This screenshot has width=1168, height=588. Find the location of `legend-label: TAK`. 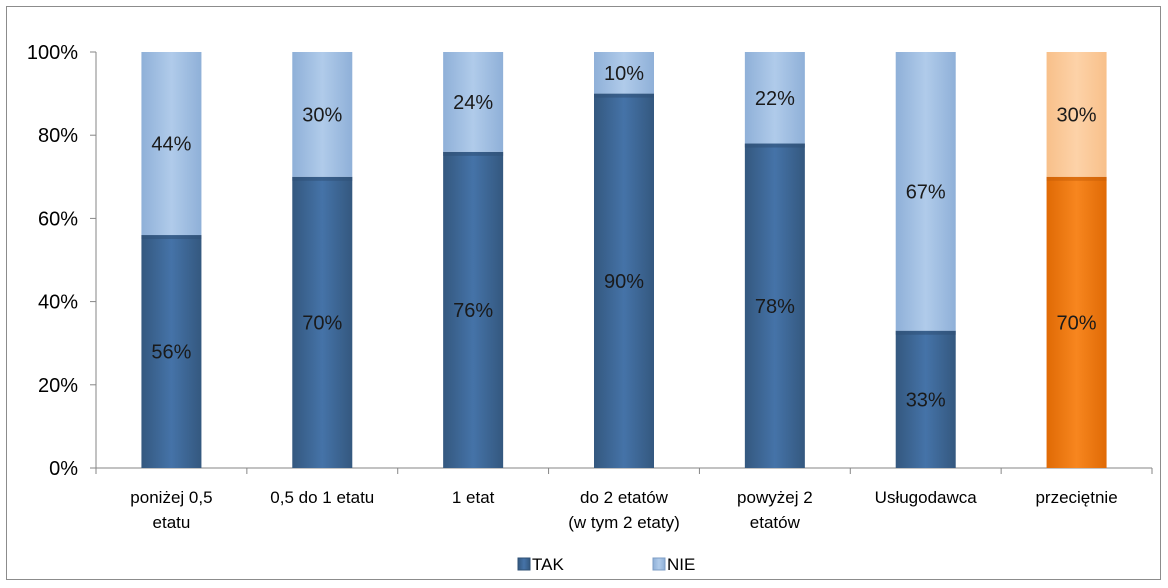

legend-label: TAK is located at coordinates (548, 564).